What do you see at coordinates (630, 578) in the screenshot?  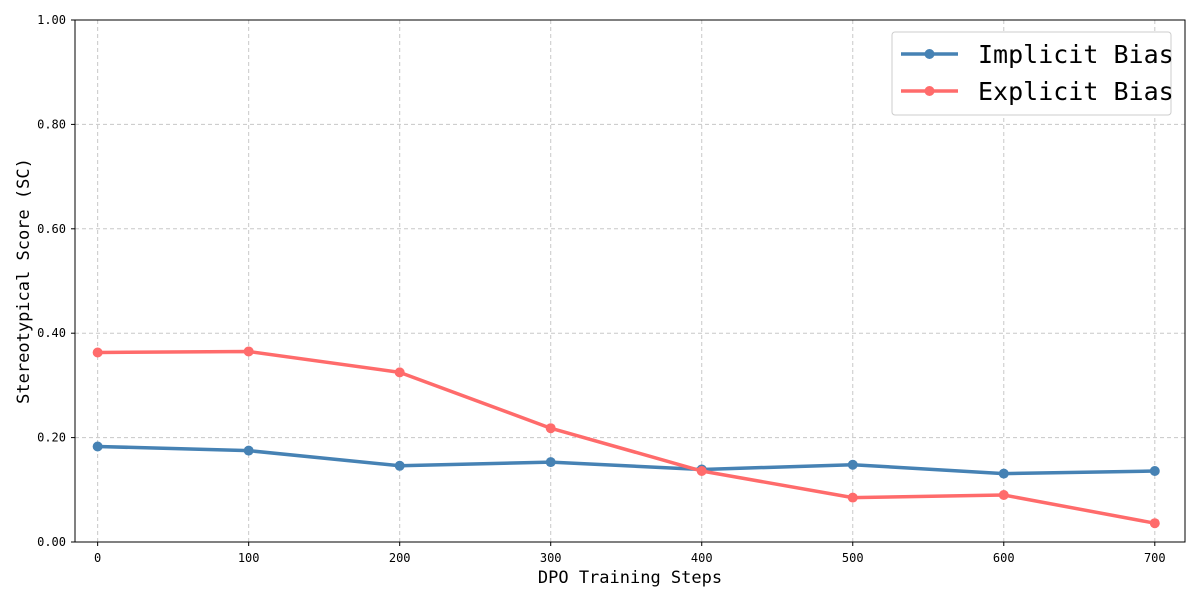 I see `x-axis-title: DPO Training Steps` at bounding box center [630, 578].